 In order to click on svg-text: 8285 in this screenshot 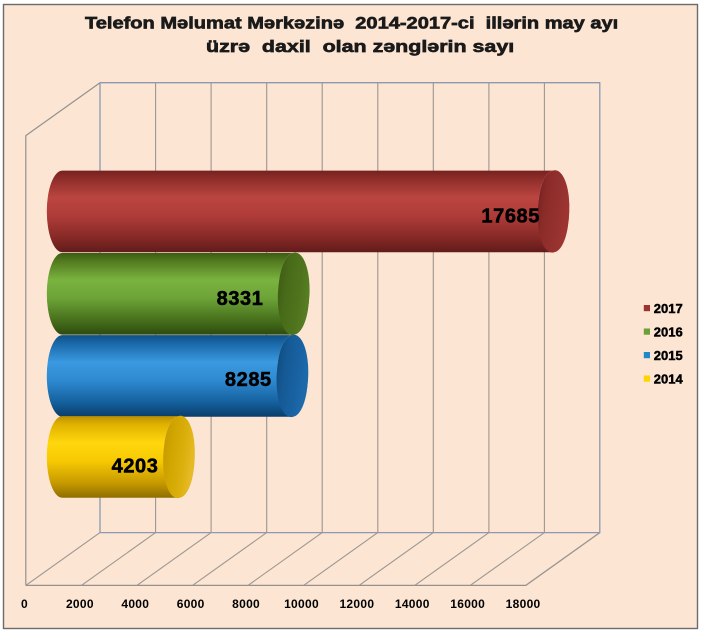, I will do `click(248, 380)`.